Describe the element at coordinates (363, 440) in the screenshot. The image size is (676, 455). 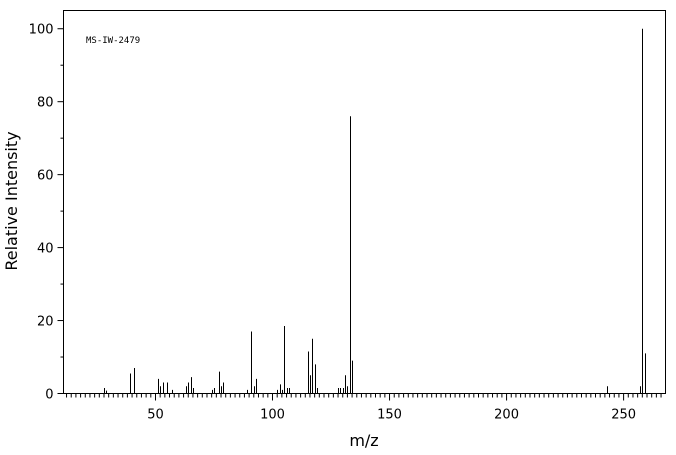
I see `x-axis-label: m/z` at that location.